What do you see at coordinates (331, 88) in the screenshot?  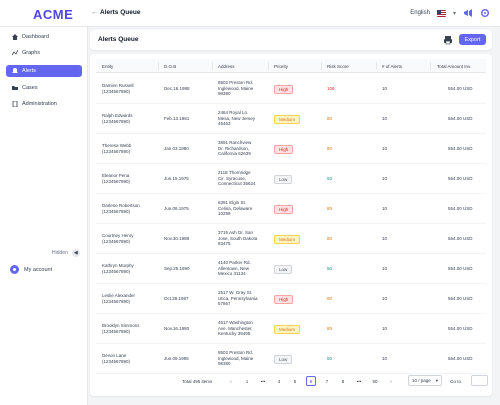 I see `risk-score: 106` at bounding box center [331, 88].